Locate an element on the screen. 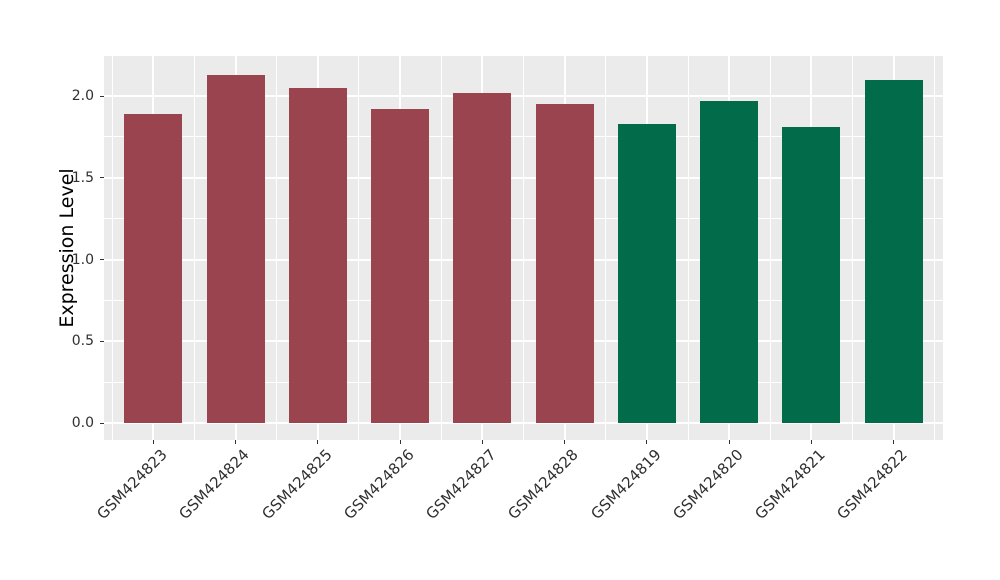 The image size is (1000, 580). x-tick-label: GSM424820 is located at coordinates (708, 484).